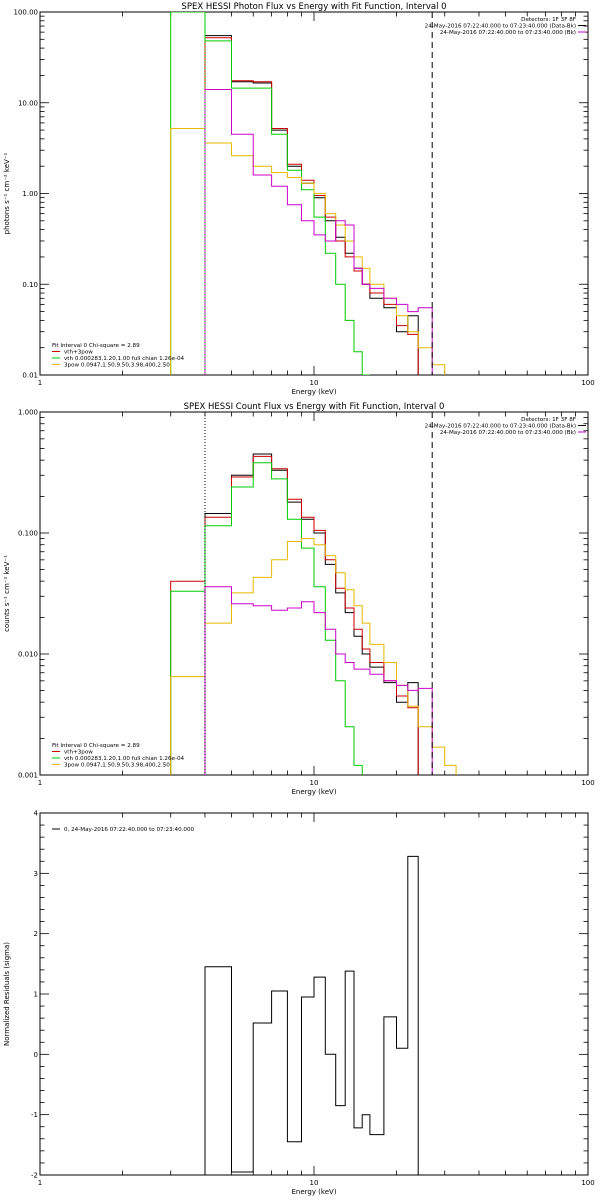 Image resolution: width=600 pixels, height=1200 pixels. I want to click on y-tick-label: 0.001, so click(28, 776).